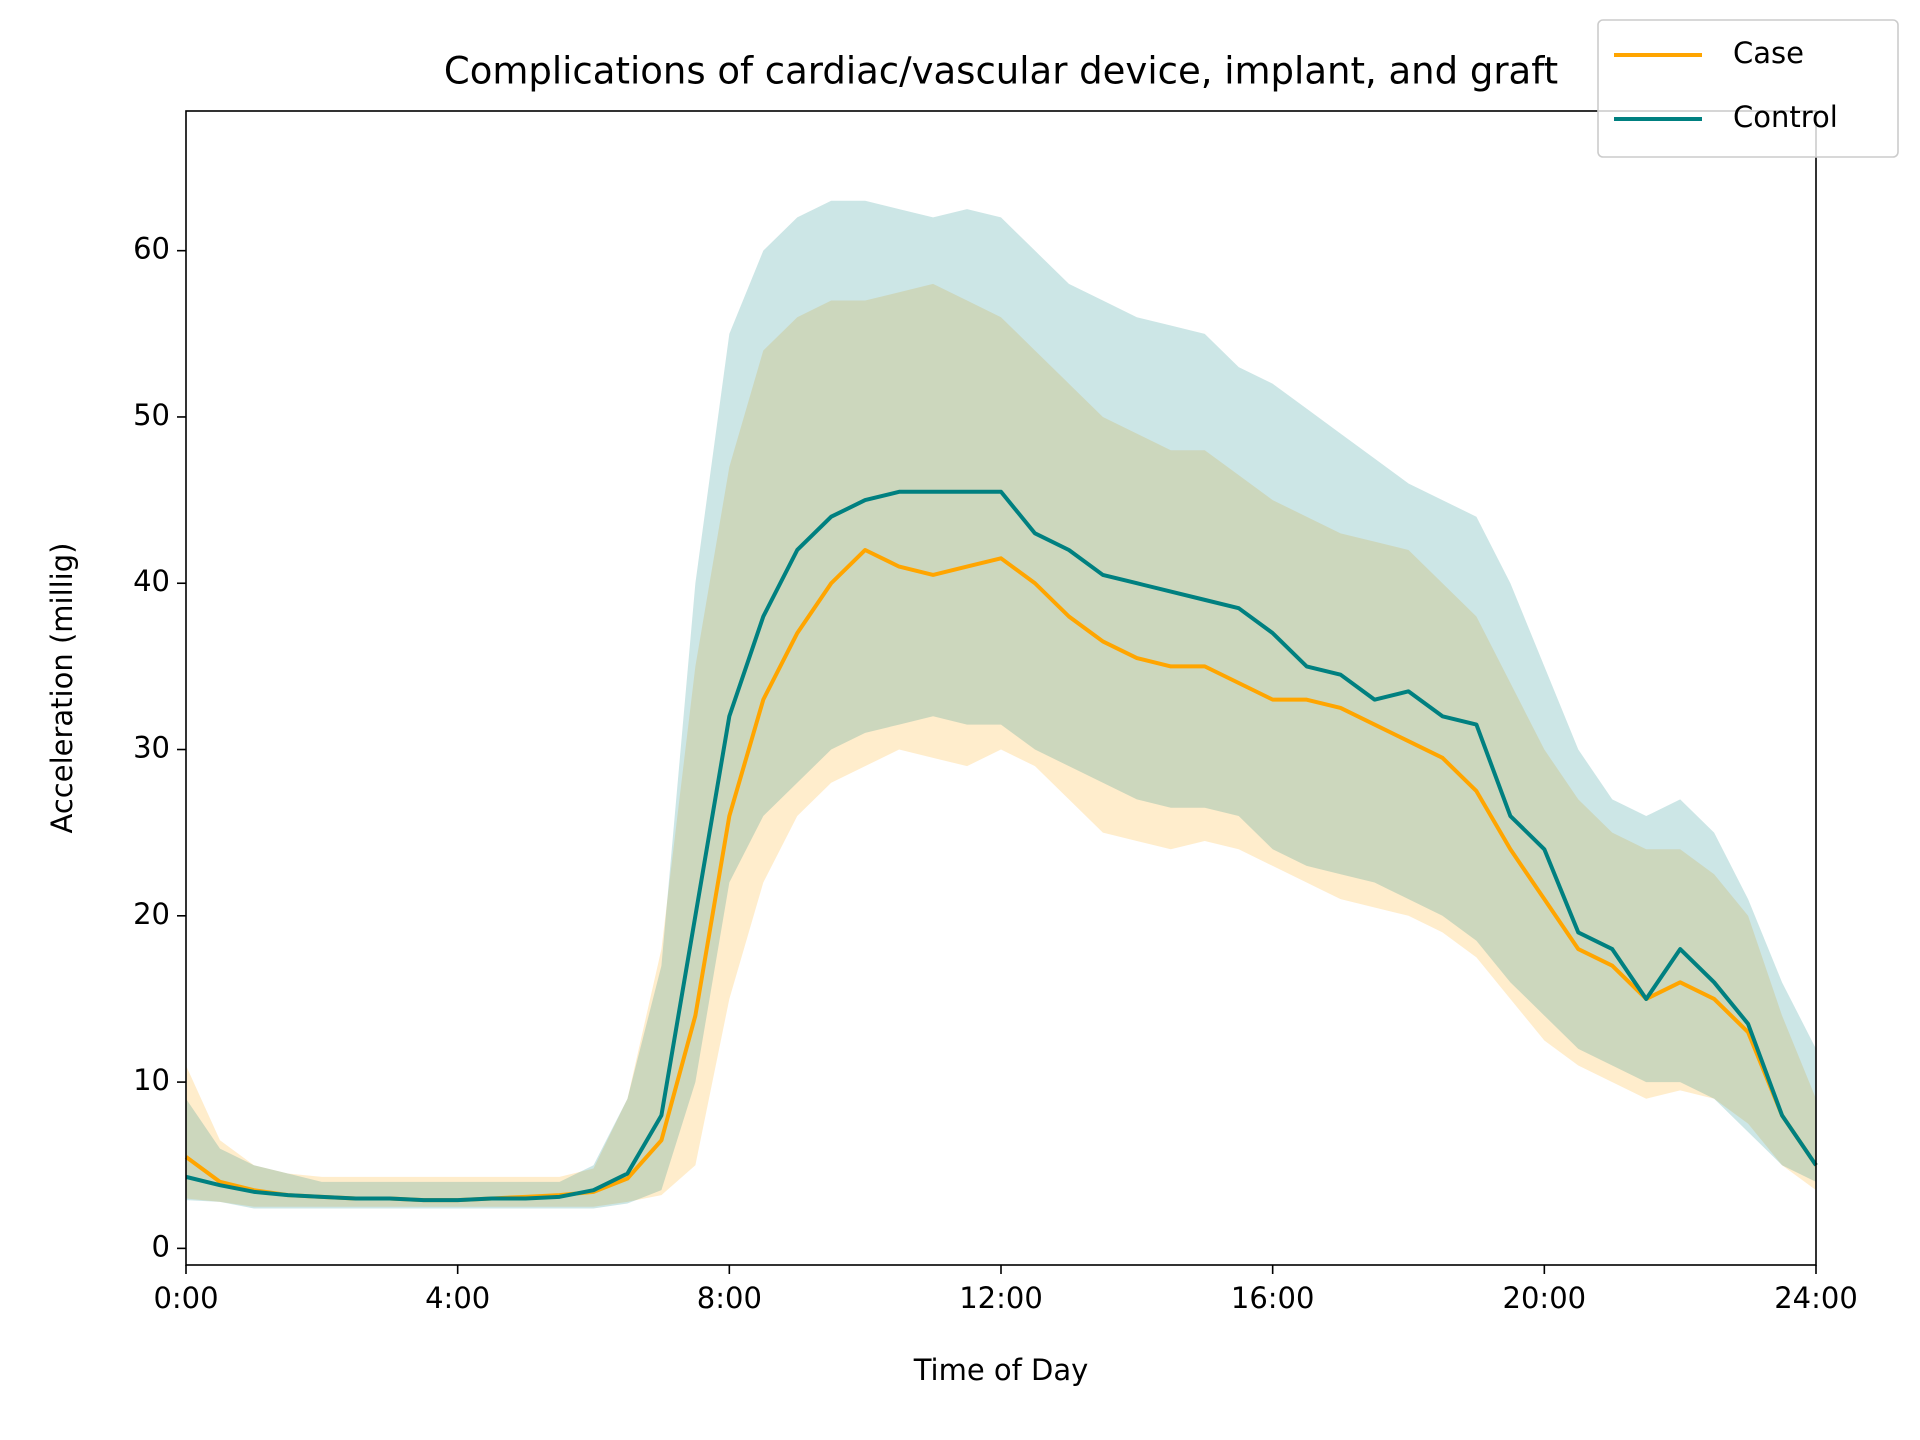 Image resolution: width=1920 pixels, height=1440 pixels. I want to click on x-tick-label: 4:00, so click(457, 1298).